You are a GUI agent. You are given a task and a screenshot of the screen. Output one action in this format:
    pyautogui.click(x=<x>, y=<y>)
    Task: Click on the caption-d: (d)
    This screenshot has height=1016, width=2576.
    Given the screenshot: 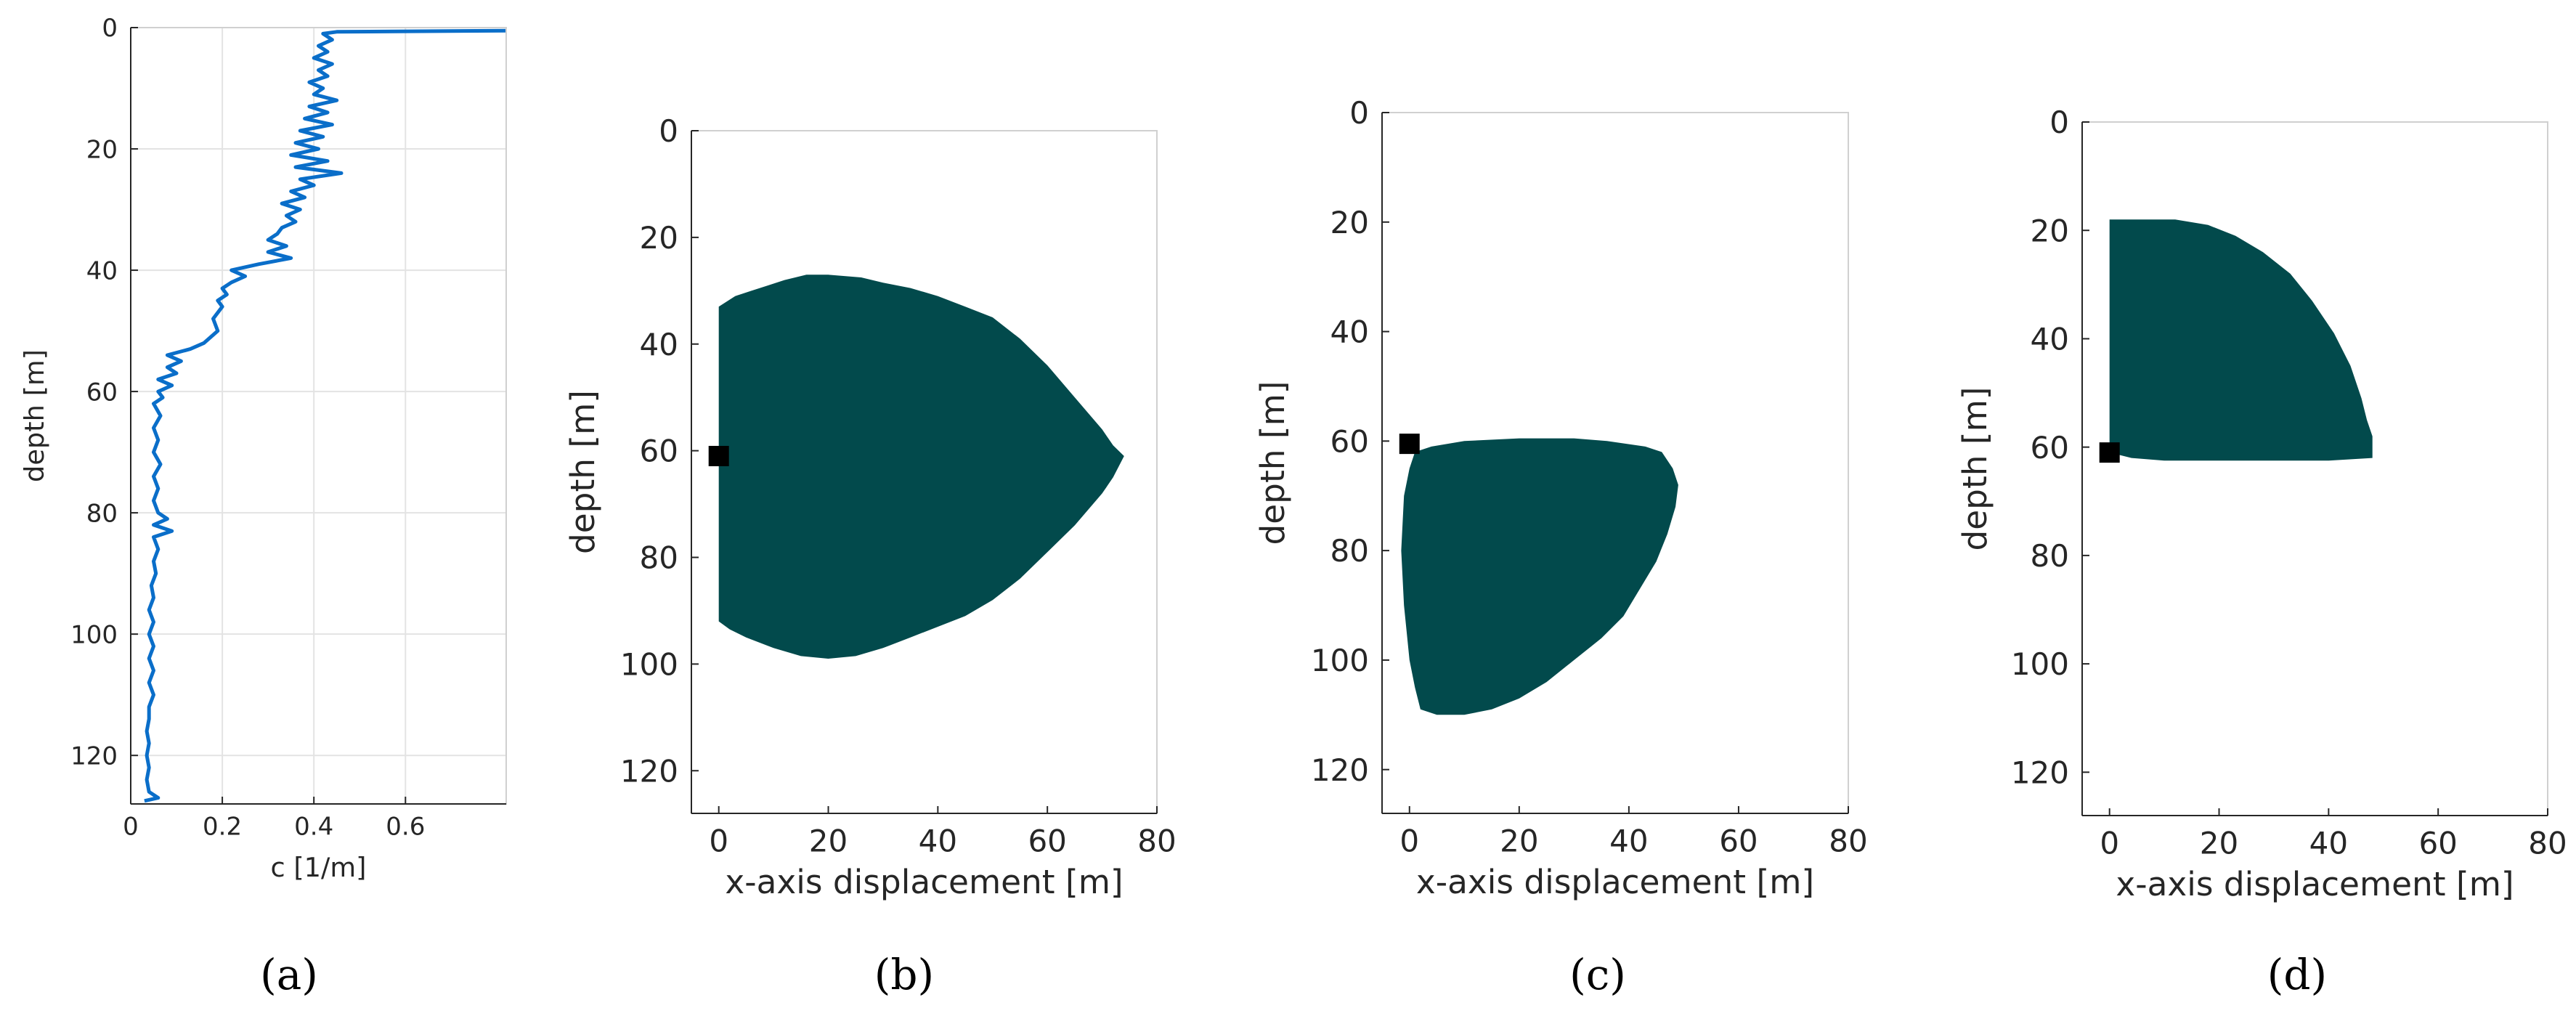 What is the action you would take?
    pyautogui.click(x=2297, y=975)
    